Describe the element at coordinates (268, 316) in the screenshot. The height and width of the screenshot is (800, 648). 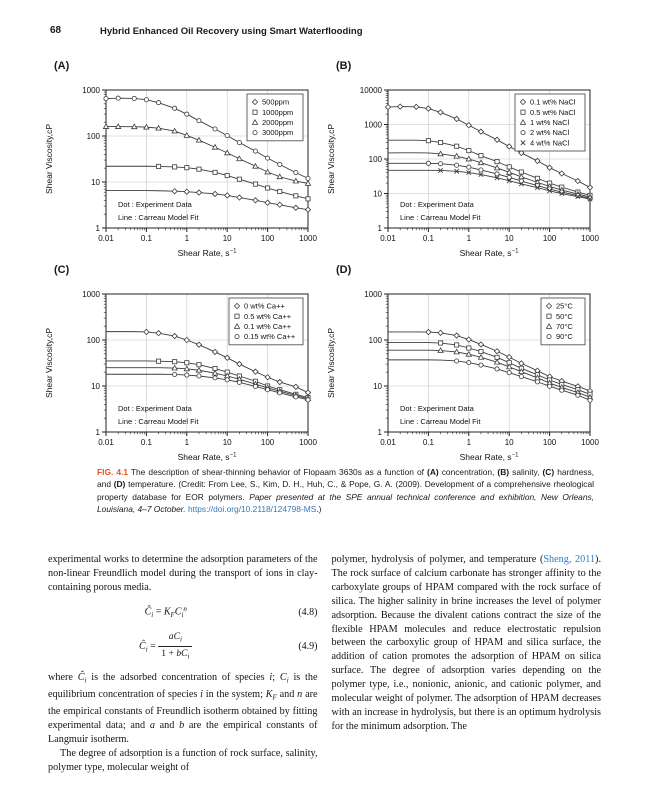
I see `svg-text: 0.5 wt% Ca++` at that location.